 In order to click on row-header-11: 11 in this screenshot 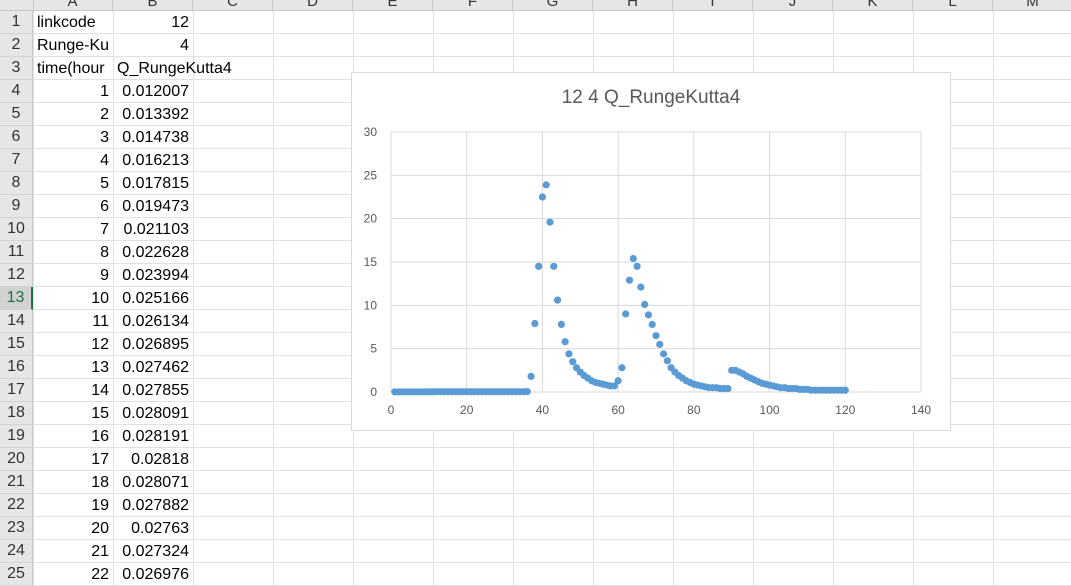, I will do `click(16, 252)`.